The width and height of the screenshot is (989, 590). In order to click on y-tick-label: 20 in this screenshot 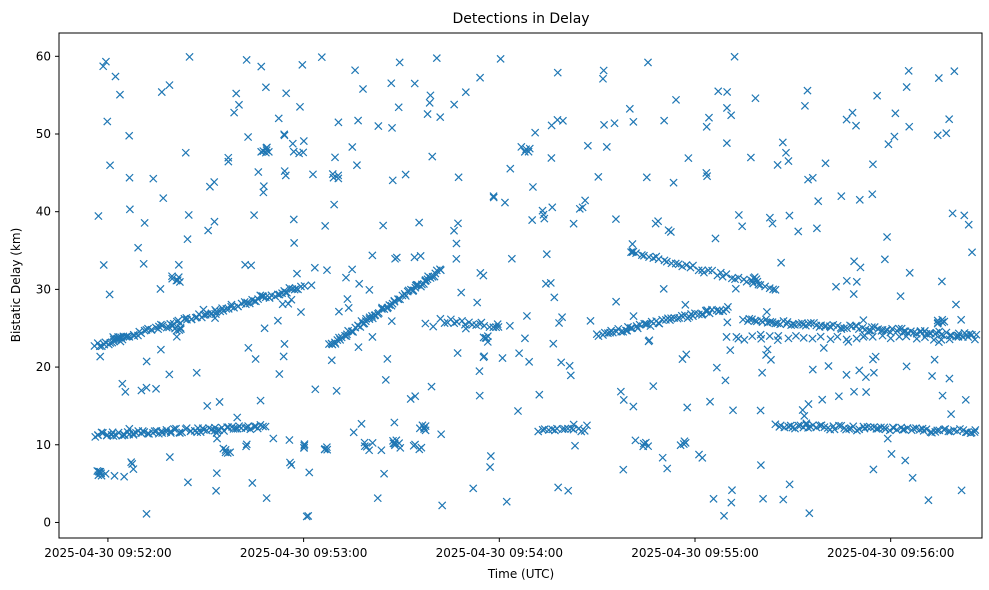, I will do `click(43, 367)`.